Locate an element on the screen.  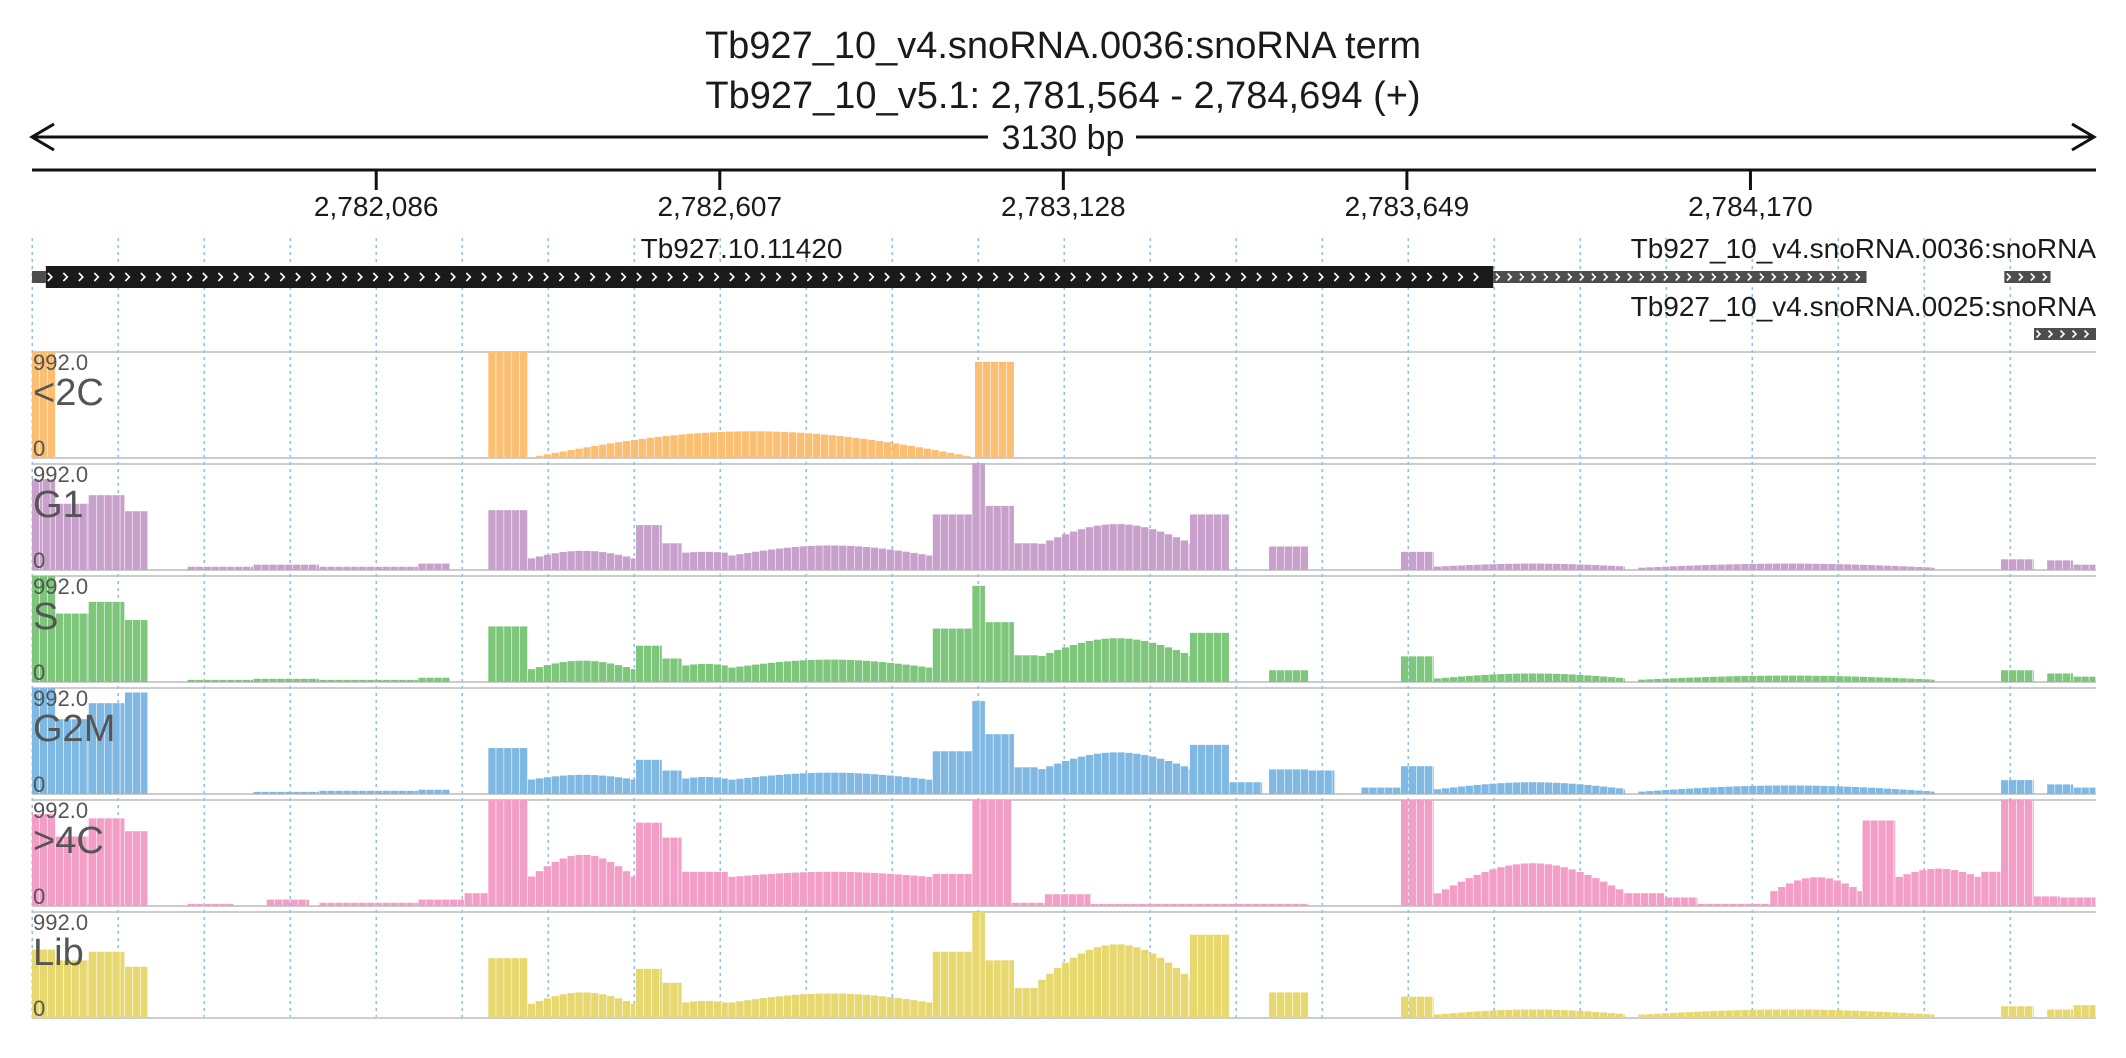
gene-feature: Tb927.10.11420 is located at coordinates (769, 260).